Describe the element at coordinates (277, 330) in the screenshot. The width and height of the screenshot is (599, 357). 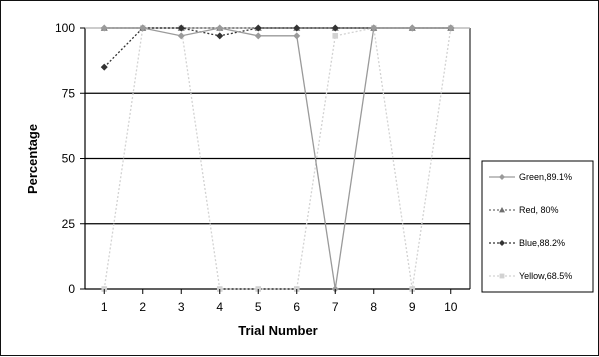
I see `x-axis-title: Trial Number` at that location.